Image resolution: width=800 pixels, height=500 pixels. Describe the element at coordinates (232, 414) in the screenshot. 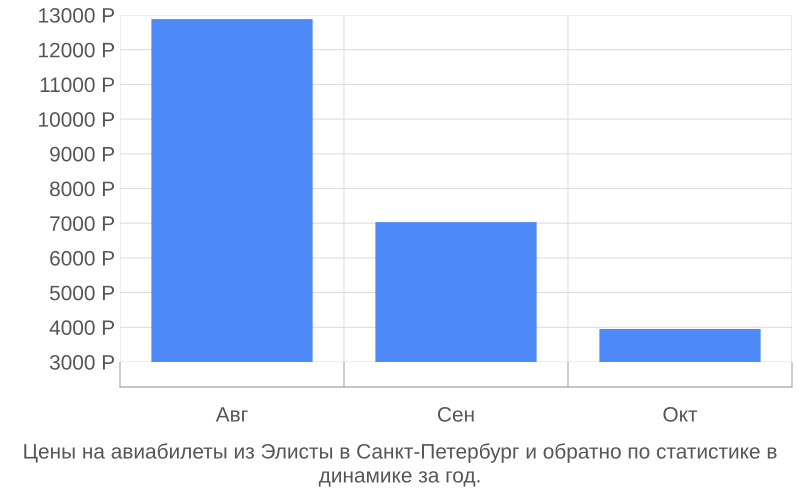

I see `x-tick-label: Авг` at that location.